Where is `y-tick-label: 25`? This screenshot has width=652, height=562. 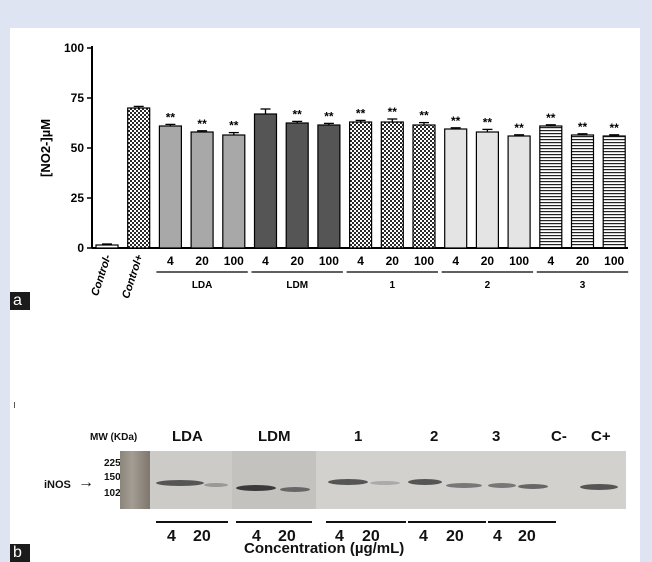
y-tick-label: 25 is located at coordinates (78, 198).